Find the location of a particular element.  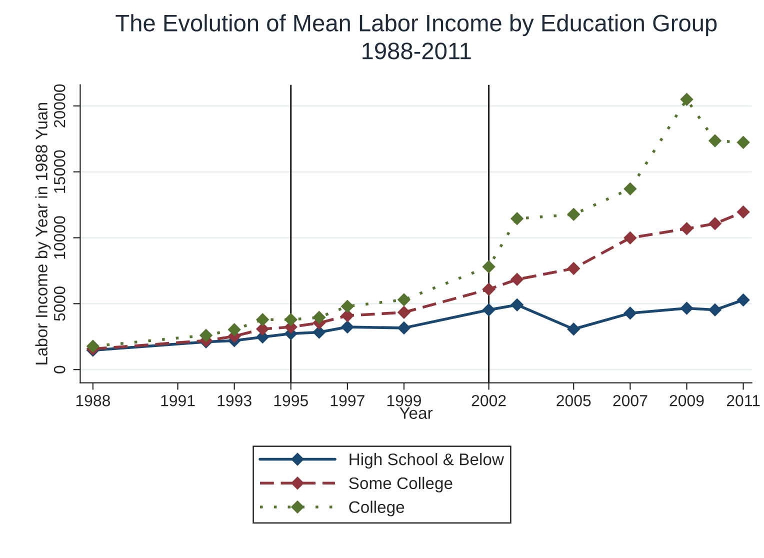

legend-label: College is located at coordinates (376, 508).